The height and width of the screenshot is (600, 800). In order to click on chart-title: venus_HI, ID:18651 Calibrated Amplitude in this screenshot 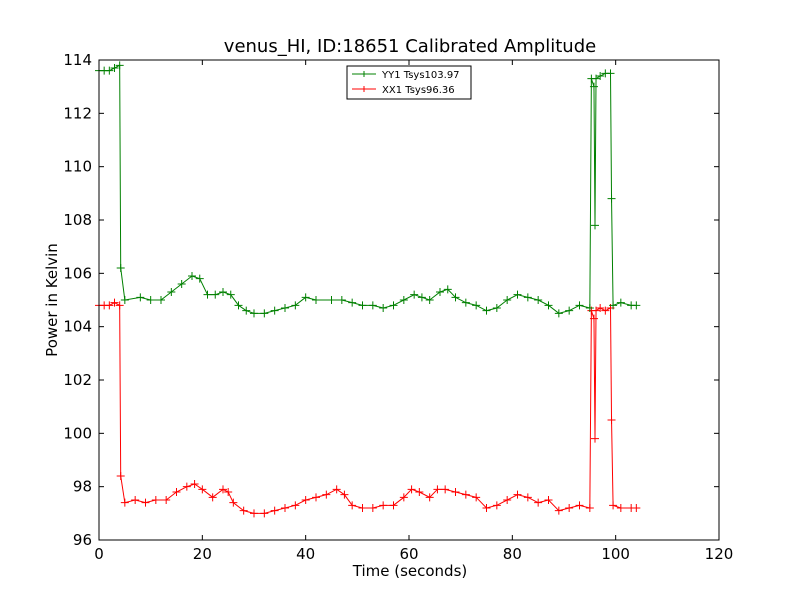, I will do `click(410, 46)`.